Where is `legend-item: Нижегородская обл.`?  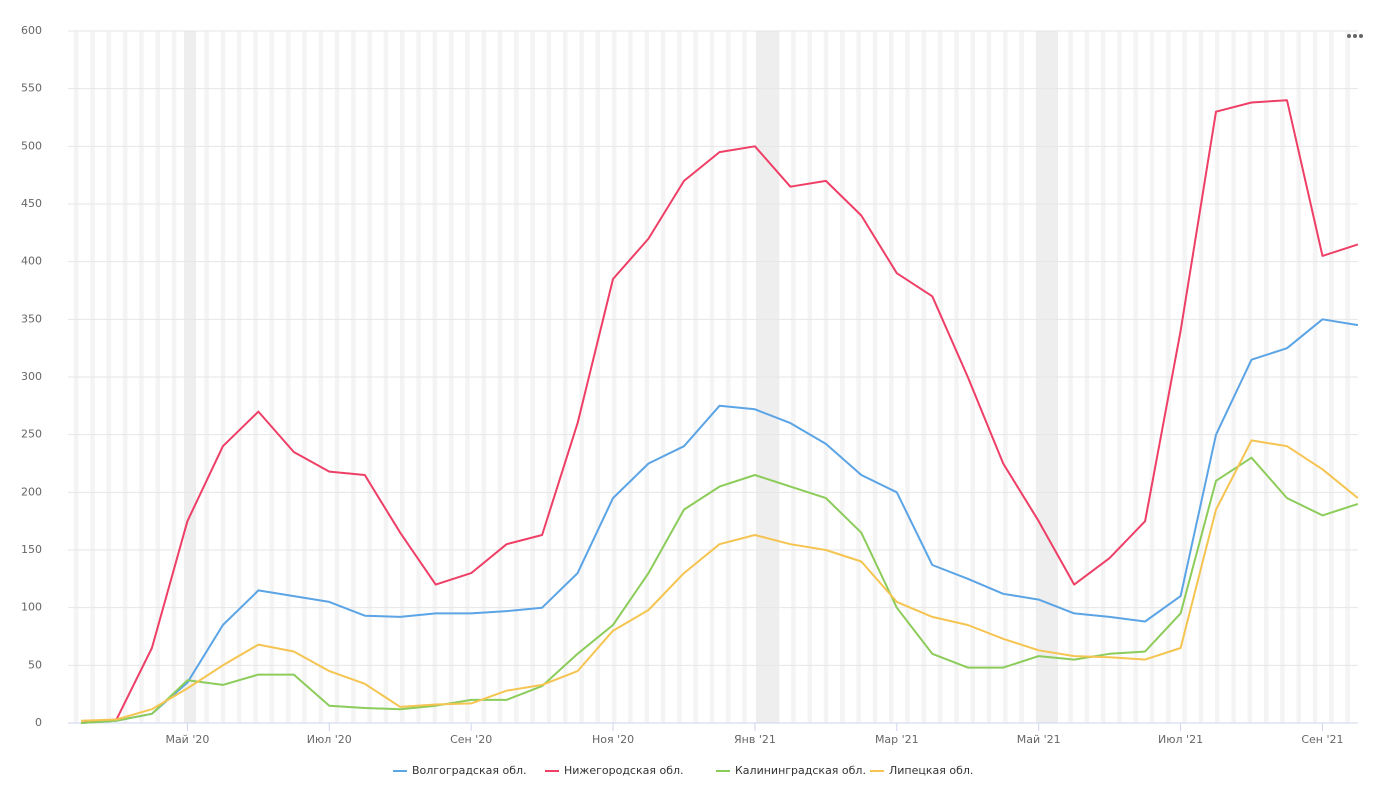
legend-item: Нижегородская обл. is located at coordinates (614, 770).